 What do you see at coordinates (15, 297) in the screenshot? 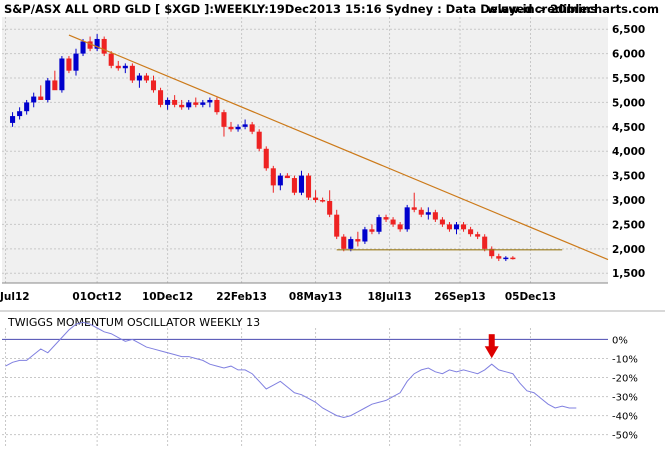
I see `price-x-tick-label: Jul12` at bounding box center [15, 297].